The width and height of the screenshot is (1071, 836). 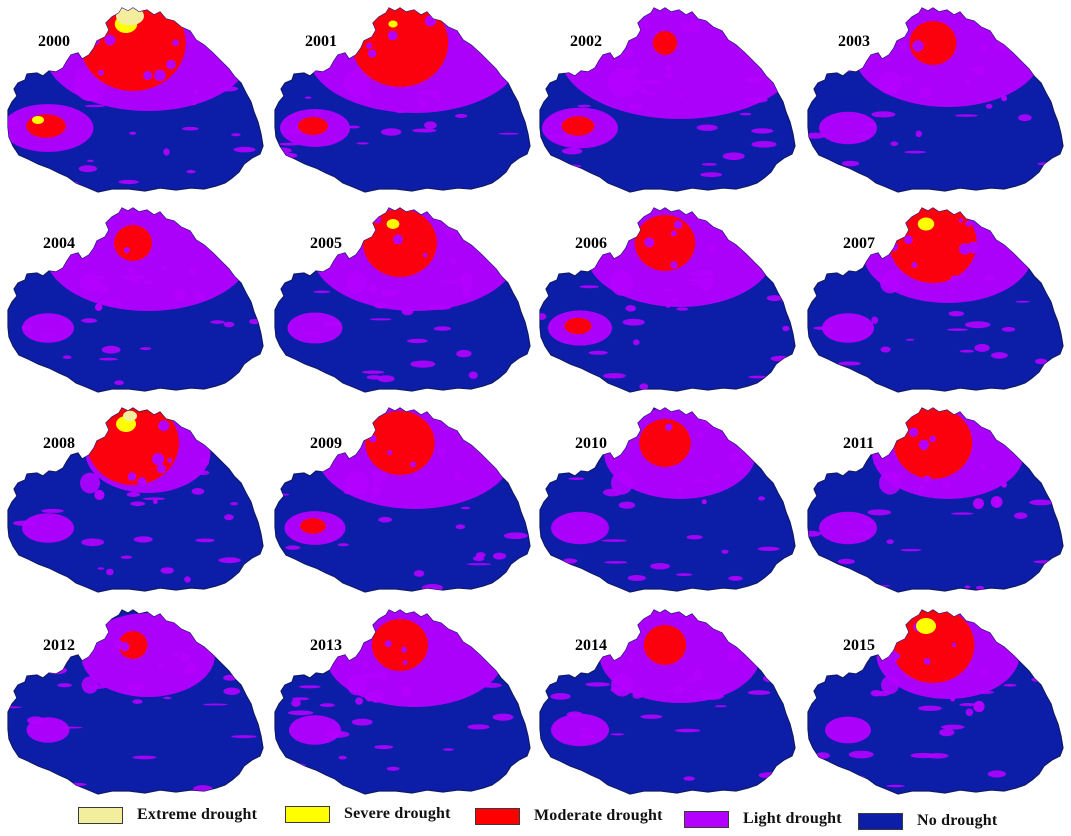 I want to click on legend-swatch-light, so click(x=706, y=819).